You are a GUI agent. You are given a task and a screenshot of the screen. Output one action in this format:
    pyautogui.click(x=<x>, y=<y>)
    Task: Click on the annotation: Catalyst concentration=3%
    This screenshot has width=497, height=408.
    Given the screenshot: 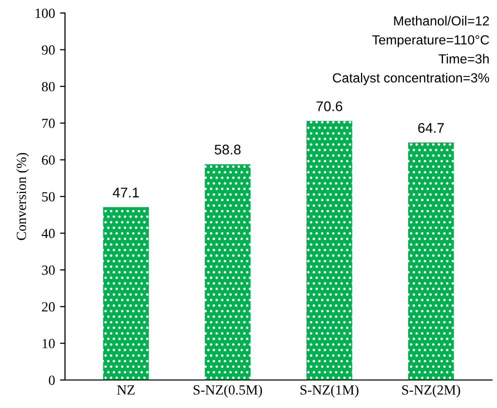 What is the action you would take?
    pyautogui.click(x=411, y=79)
    